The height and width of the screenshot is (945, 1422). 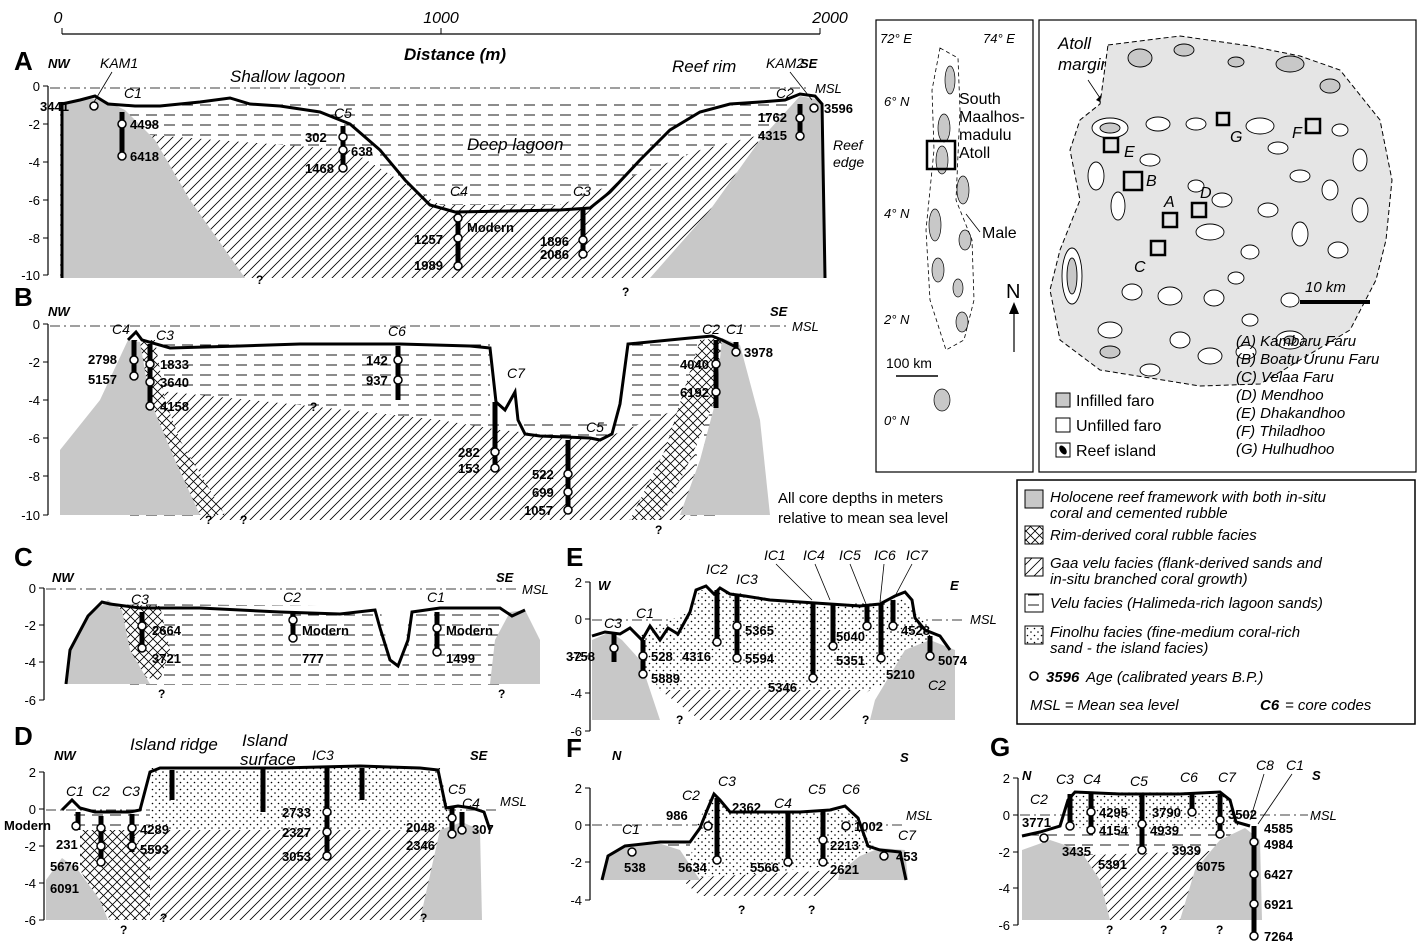 I want to click on finolhu-facies, so click(x=1154, y=814).